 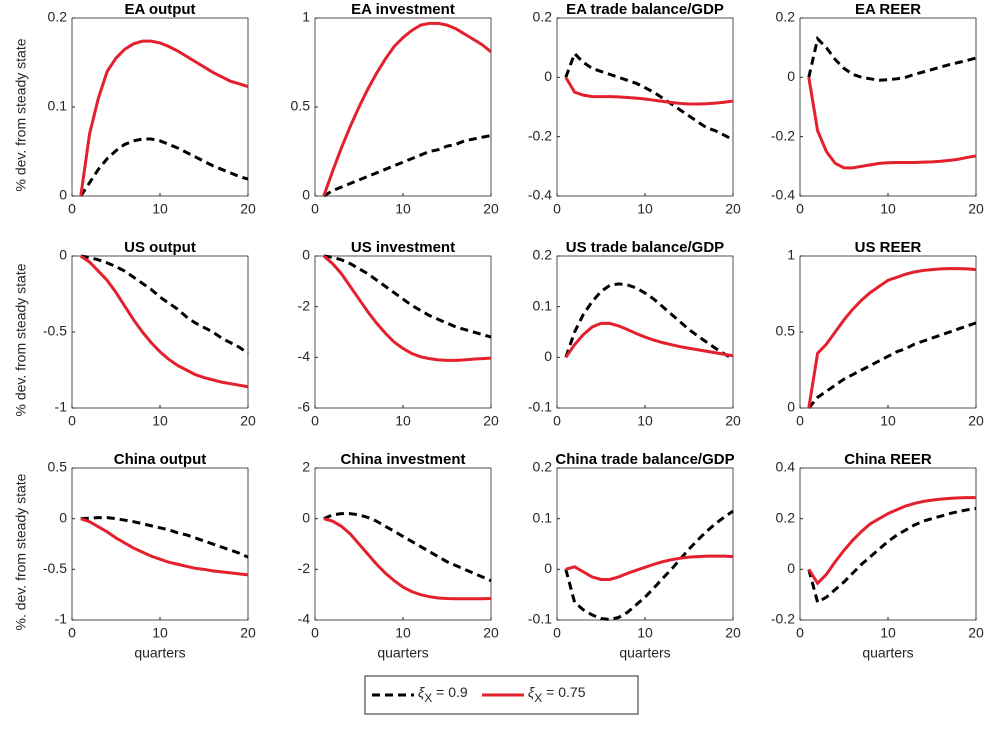 What do you see at coordinates (403, 247) in the screenshot?
I see `chart-title: US investment` at bounding box center [403, 247].